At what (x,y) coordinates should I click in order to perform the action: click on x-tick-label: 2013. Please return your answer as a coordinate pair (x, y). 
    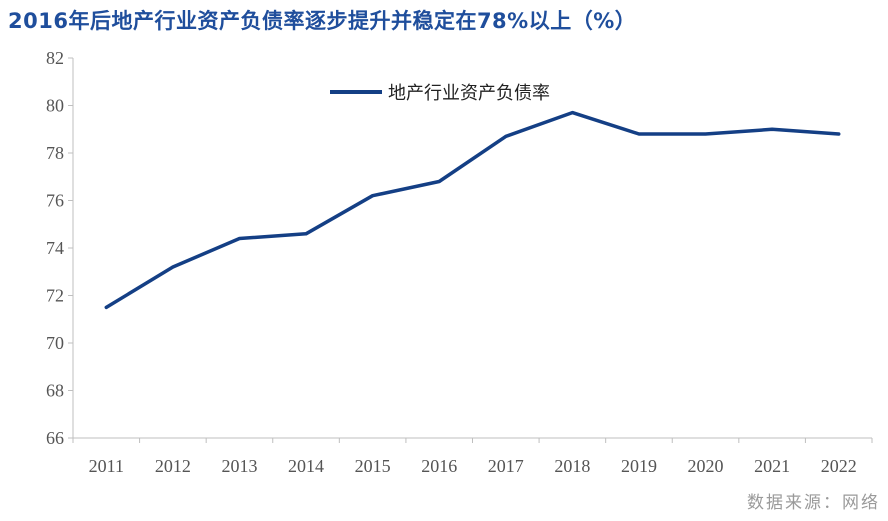
    Looking at the image, I should click on (239, 466).